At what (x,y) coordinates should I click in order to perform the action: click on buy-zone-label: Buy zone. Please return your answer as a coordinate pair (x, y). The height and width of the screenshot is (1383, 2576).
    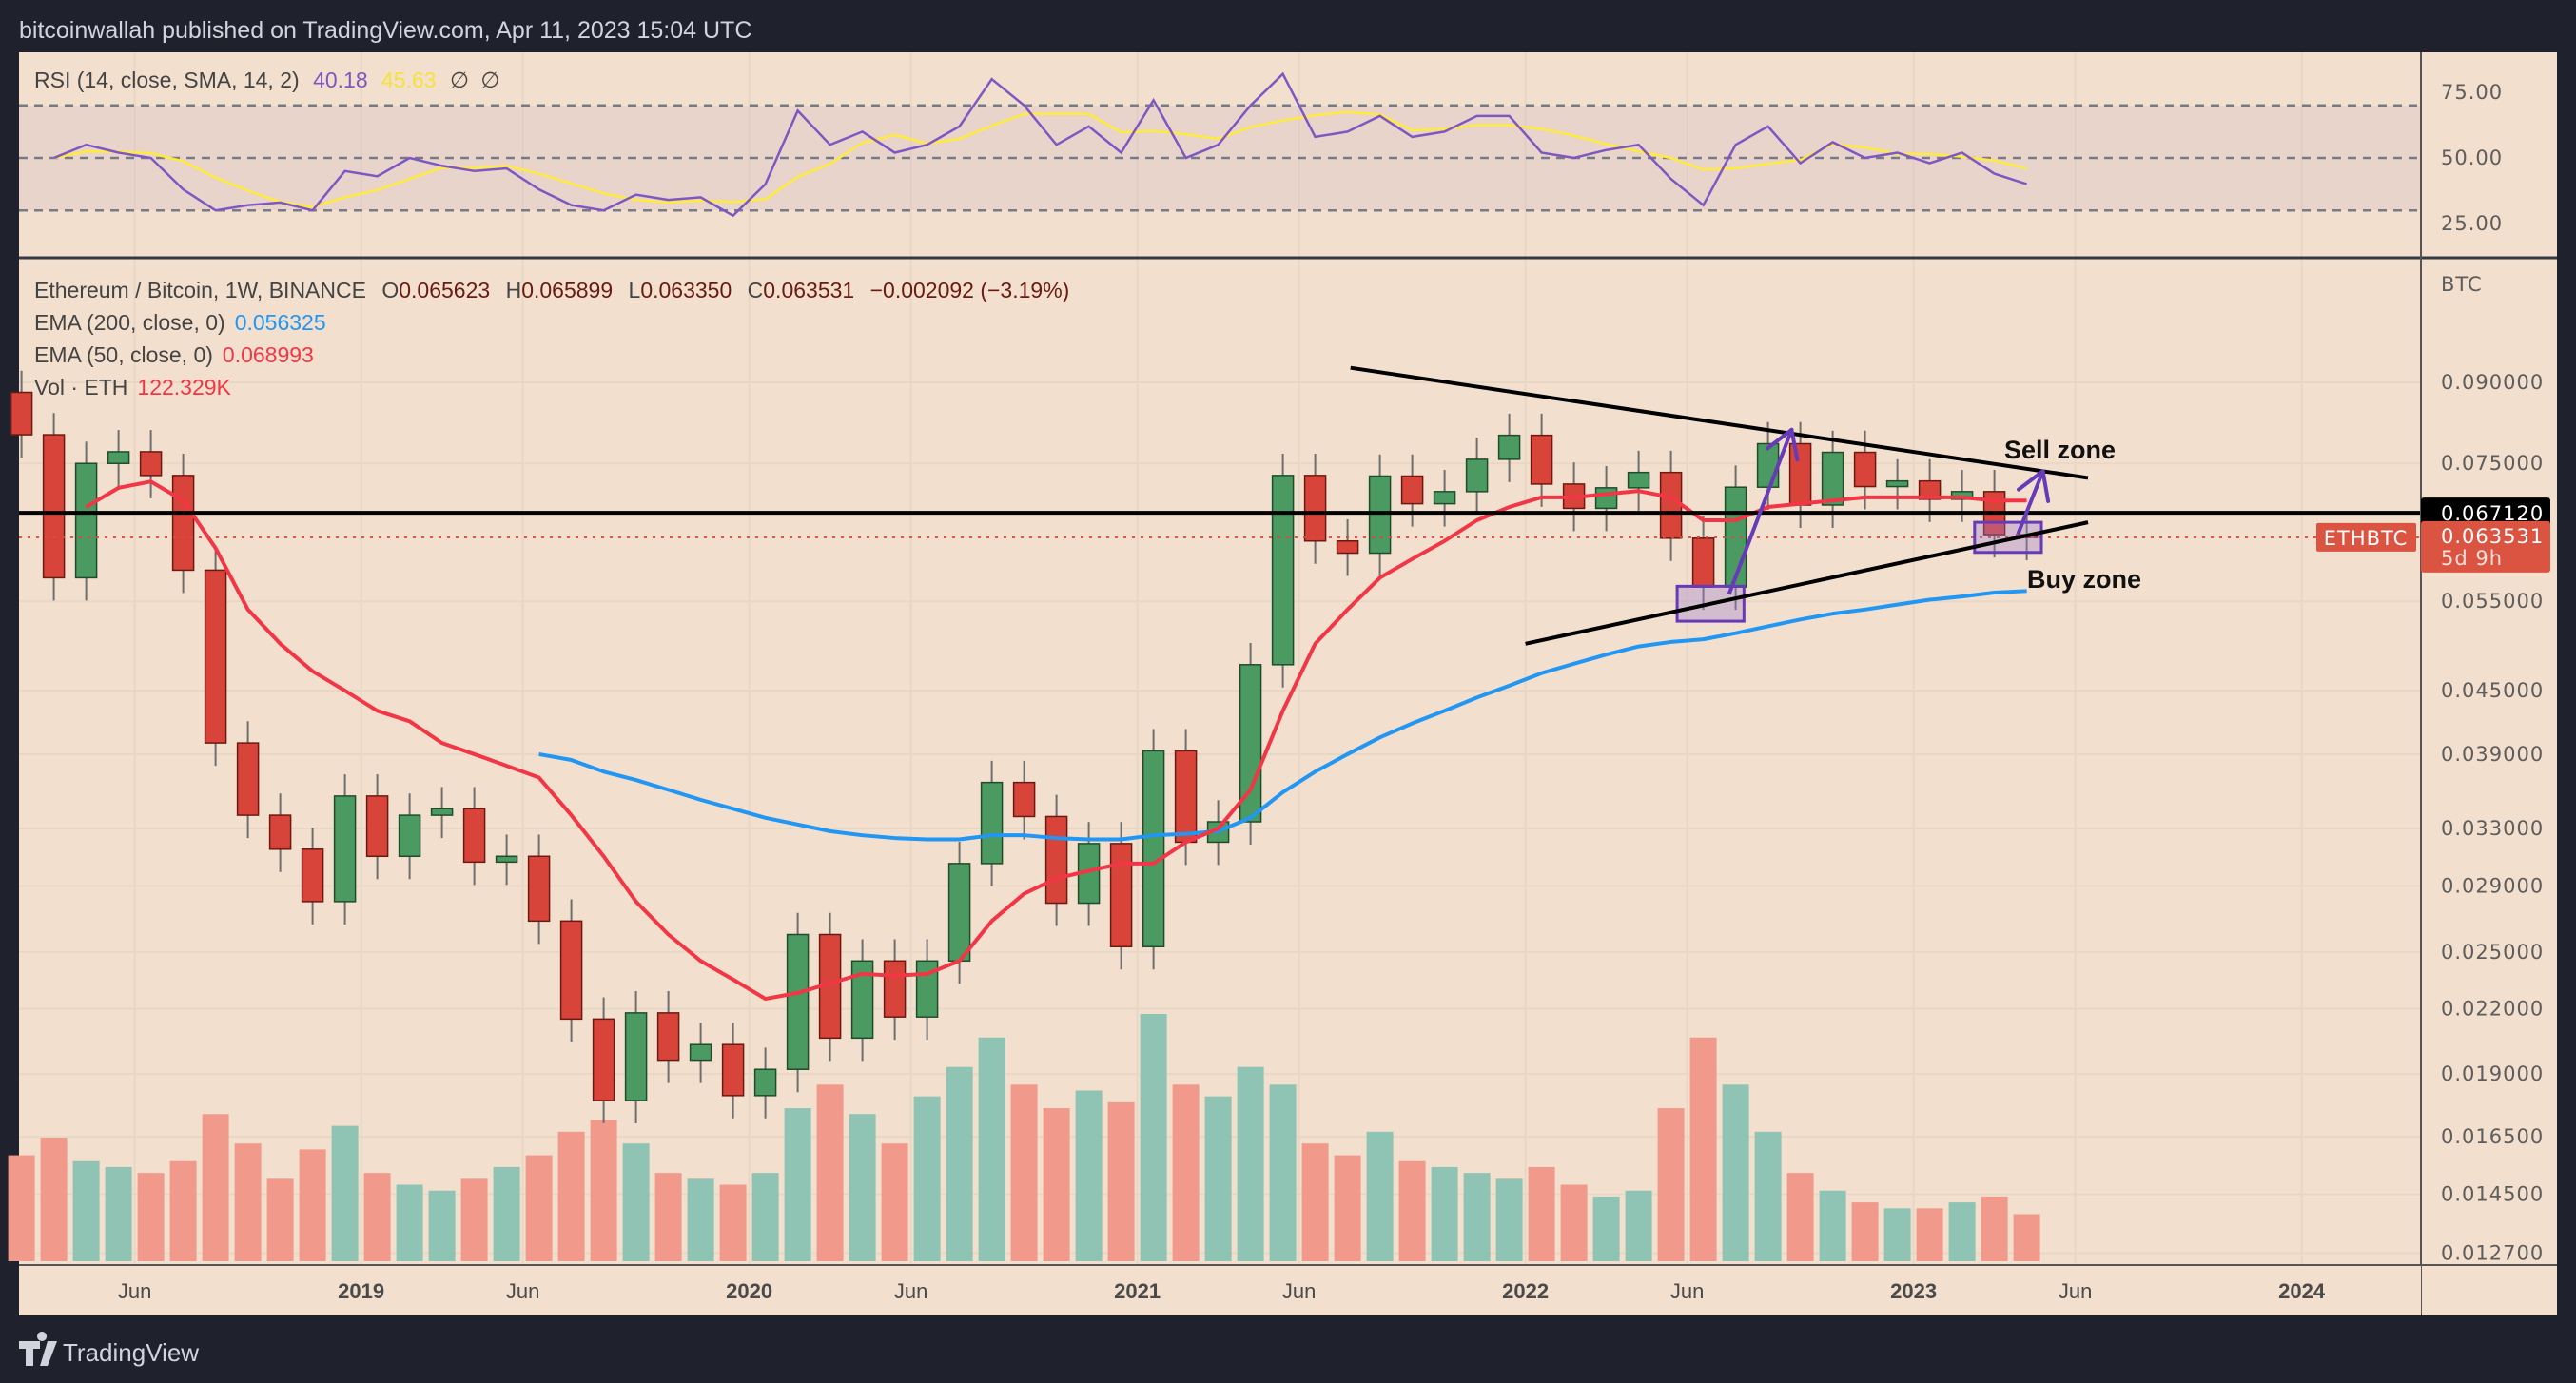
    Looking at the image, I should click on (2084, 580).